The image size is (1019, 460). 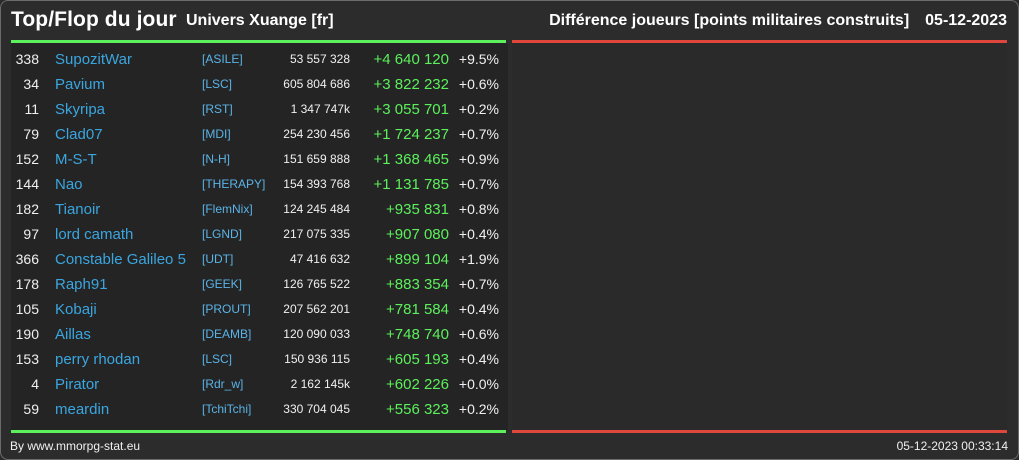 What do you see at coordinates (319, 59) in the screenshot?
I see `row-points: 53 557 328` at bounding box center [319, 59].